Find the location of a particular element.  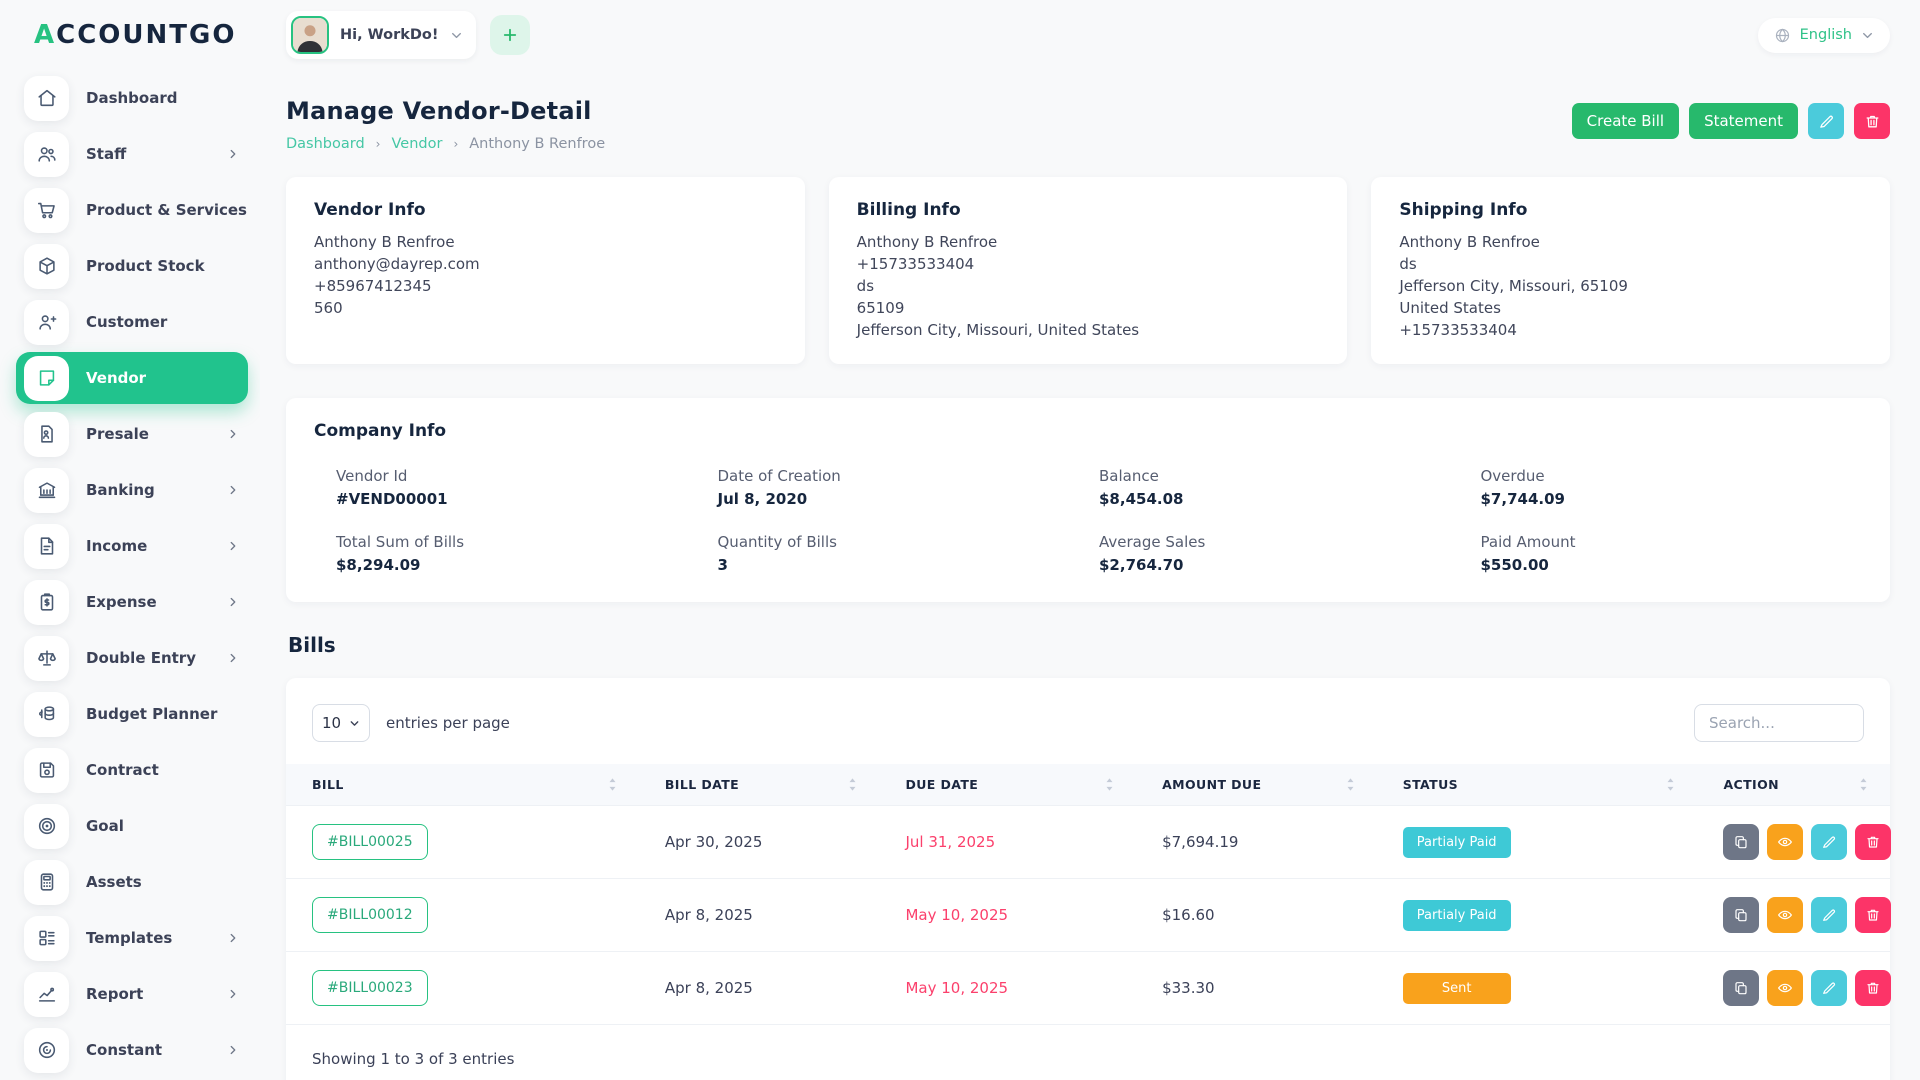

bill-link: #BILL00025 is located at coordinates (370, 842).